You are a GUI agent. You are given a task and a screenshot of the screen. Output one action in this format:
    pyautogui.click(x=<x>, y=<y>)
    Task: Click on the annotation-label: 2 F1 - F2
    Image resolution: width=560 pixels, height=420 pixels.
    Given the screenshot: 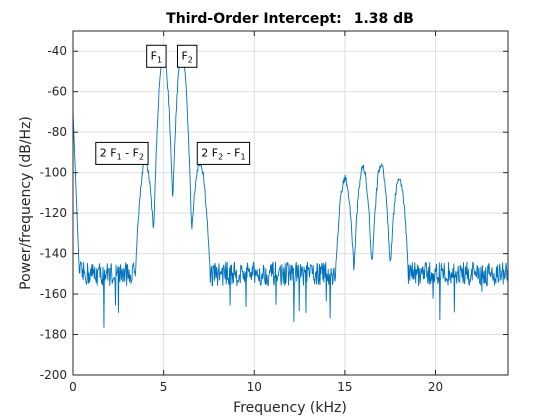 What is the action you would take?
    pyautogui.click(x=122, y=153)
    